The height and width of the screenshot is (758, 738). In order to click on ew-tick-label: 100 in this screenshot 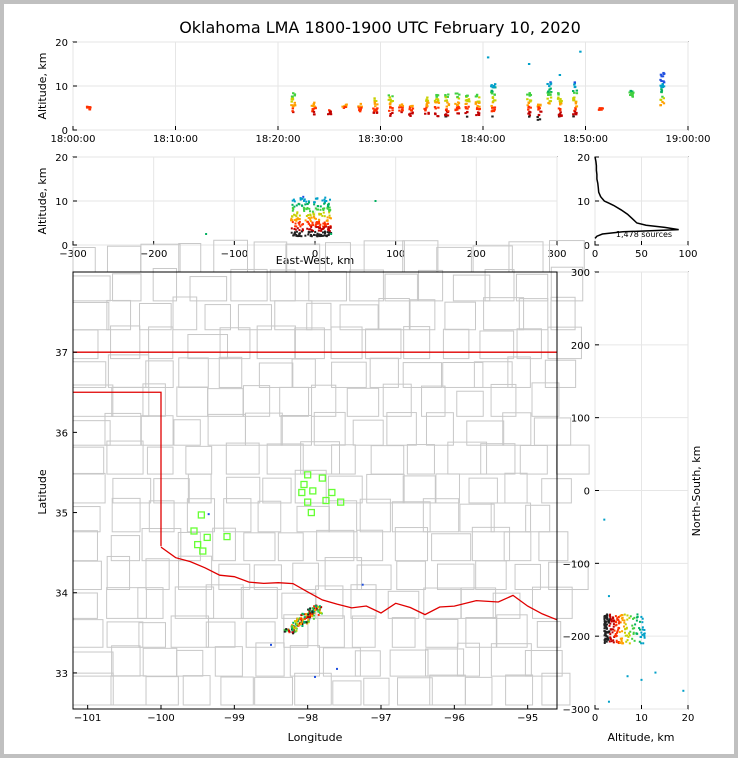, I will do `click(395, 254)`.